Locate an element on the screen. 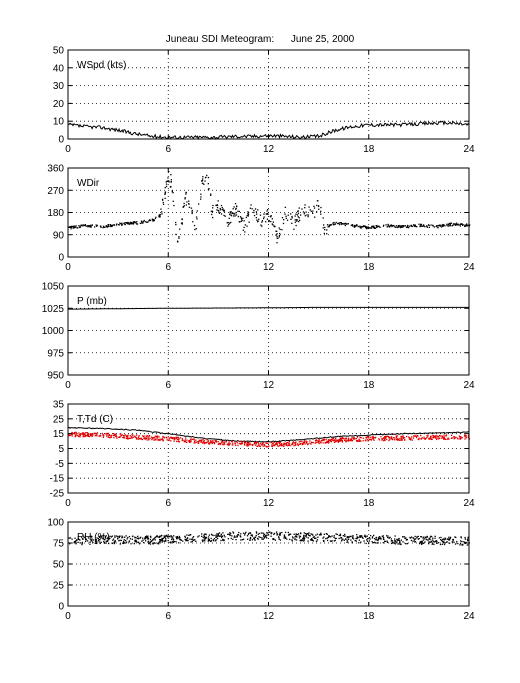 The width and height of the screenshot is (520, 683). x-tick-label: 0 is located at coordinates (68, 503).